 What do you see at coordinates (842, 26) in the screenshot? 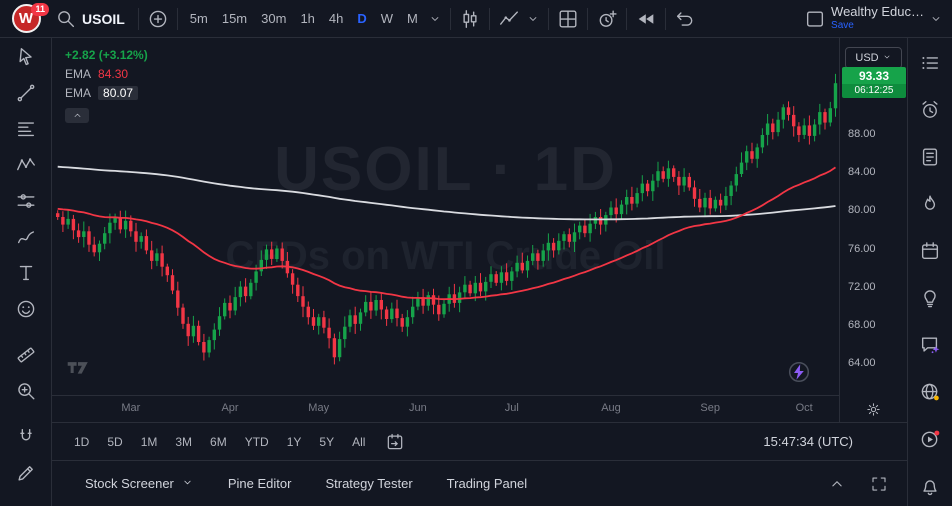
I see `save-link: Save` at bounding box center [842, 26].